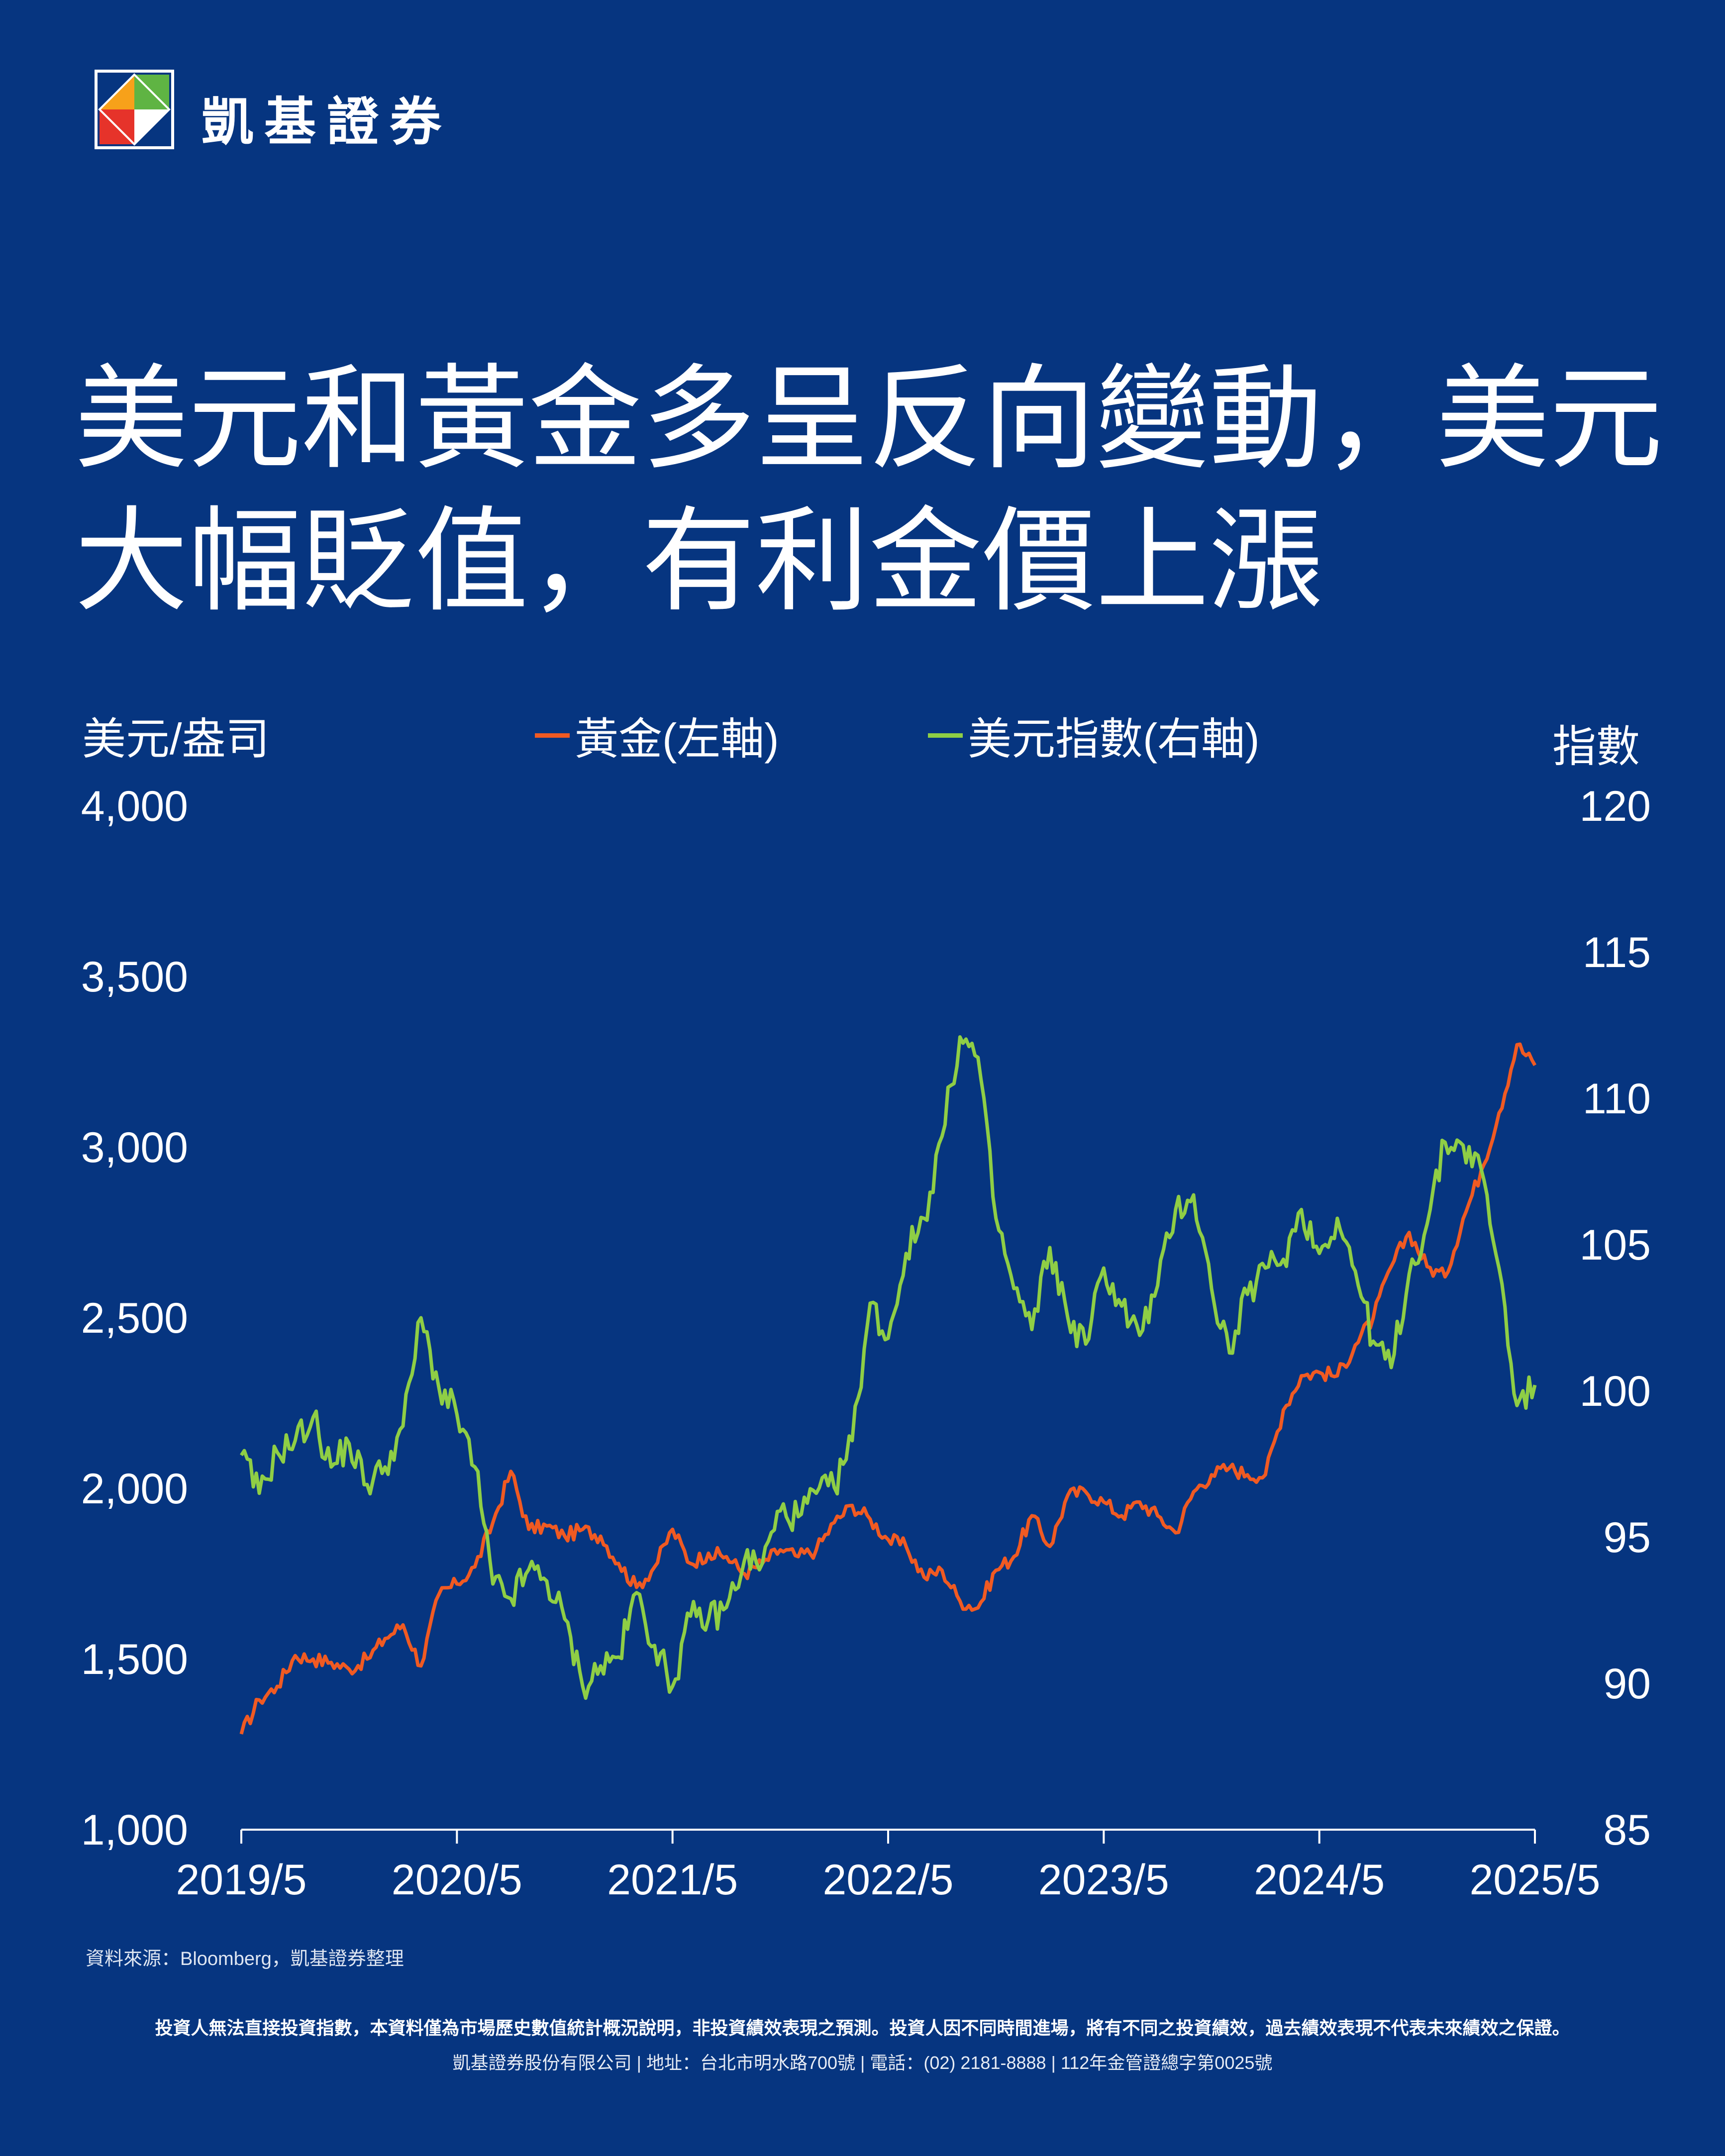  Describe the element at coordinates (1596, 746) in the screenshot. I see `right-axis-label: 指數` at that location.